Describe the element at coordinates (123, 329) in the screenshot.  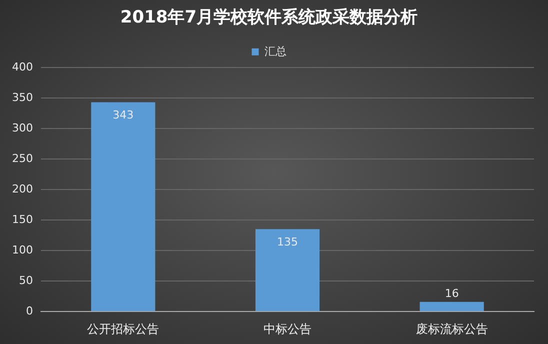
I see `x-tick-label: 公开招标公告` at that location.